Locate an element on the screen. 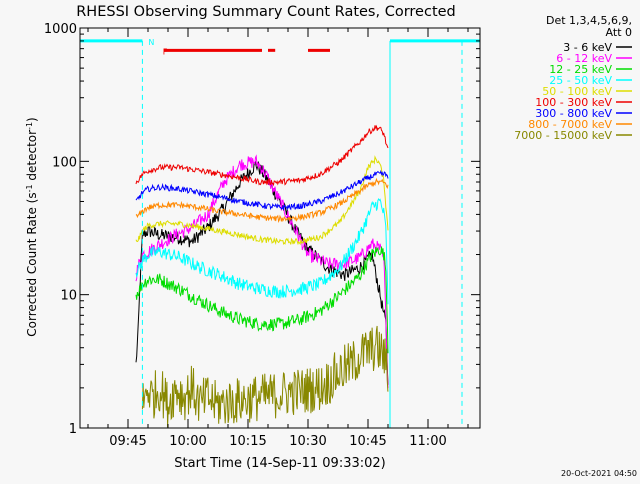 This screenshot has height=484, width=640. legend-label-8: 7000 - 15000 keV is located at coordinates (563, 135).